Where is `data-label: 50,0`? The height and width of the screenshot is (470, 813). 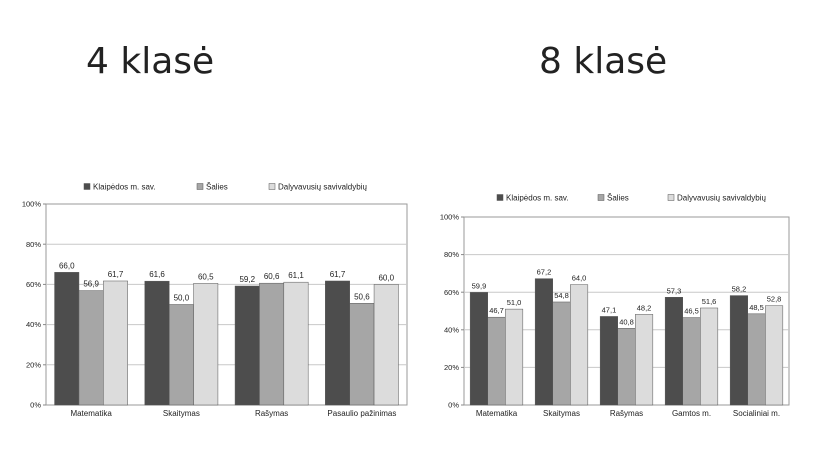
data-label: 50,0 is located at coordinates (182, 298).